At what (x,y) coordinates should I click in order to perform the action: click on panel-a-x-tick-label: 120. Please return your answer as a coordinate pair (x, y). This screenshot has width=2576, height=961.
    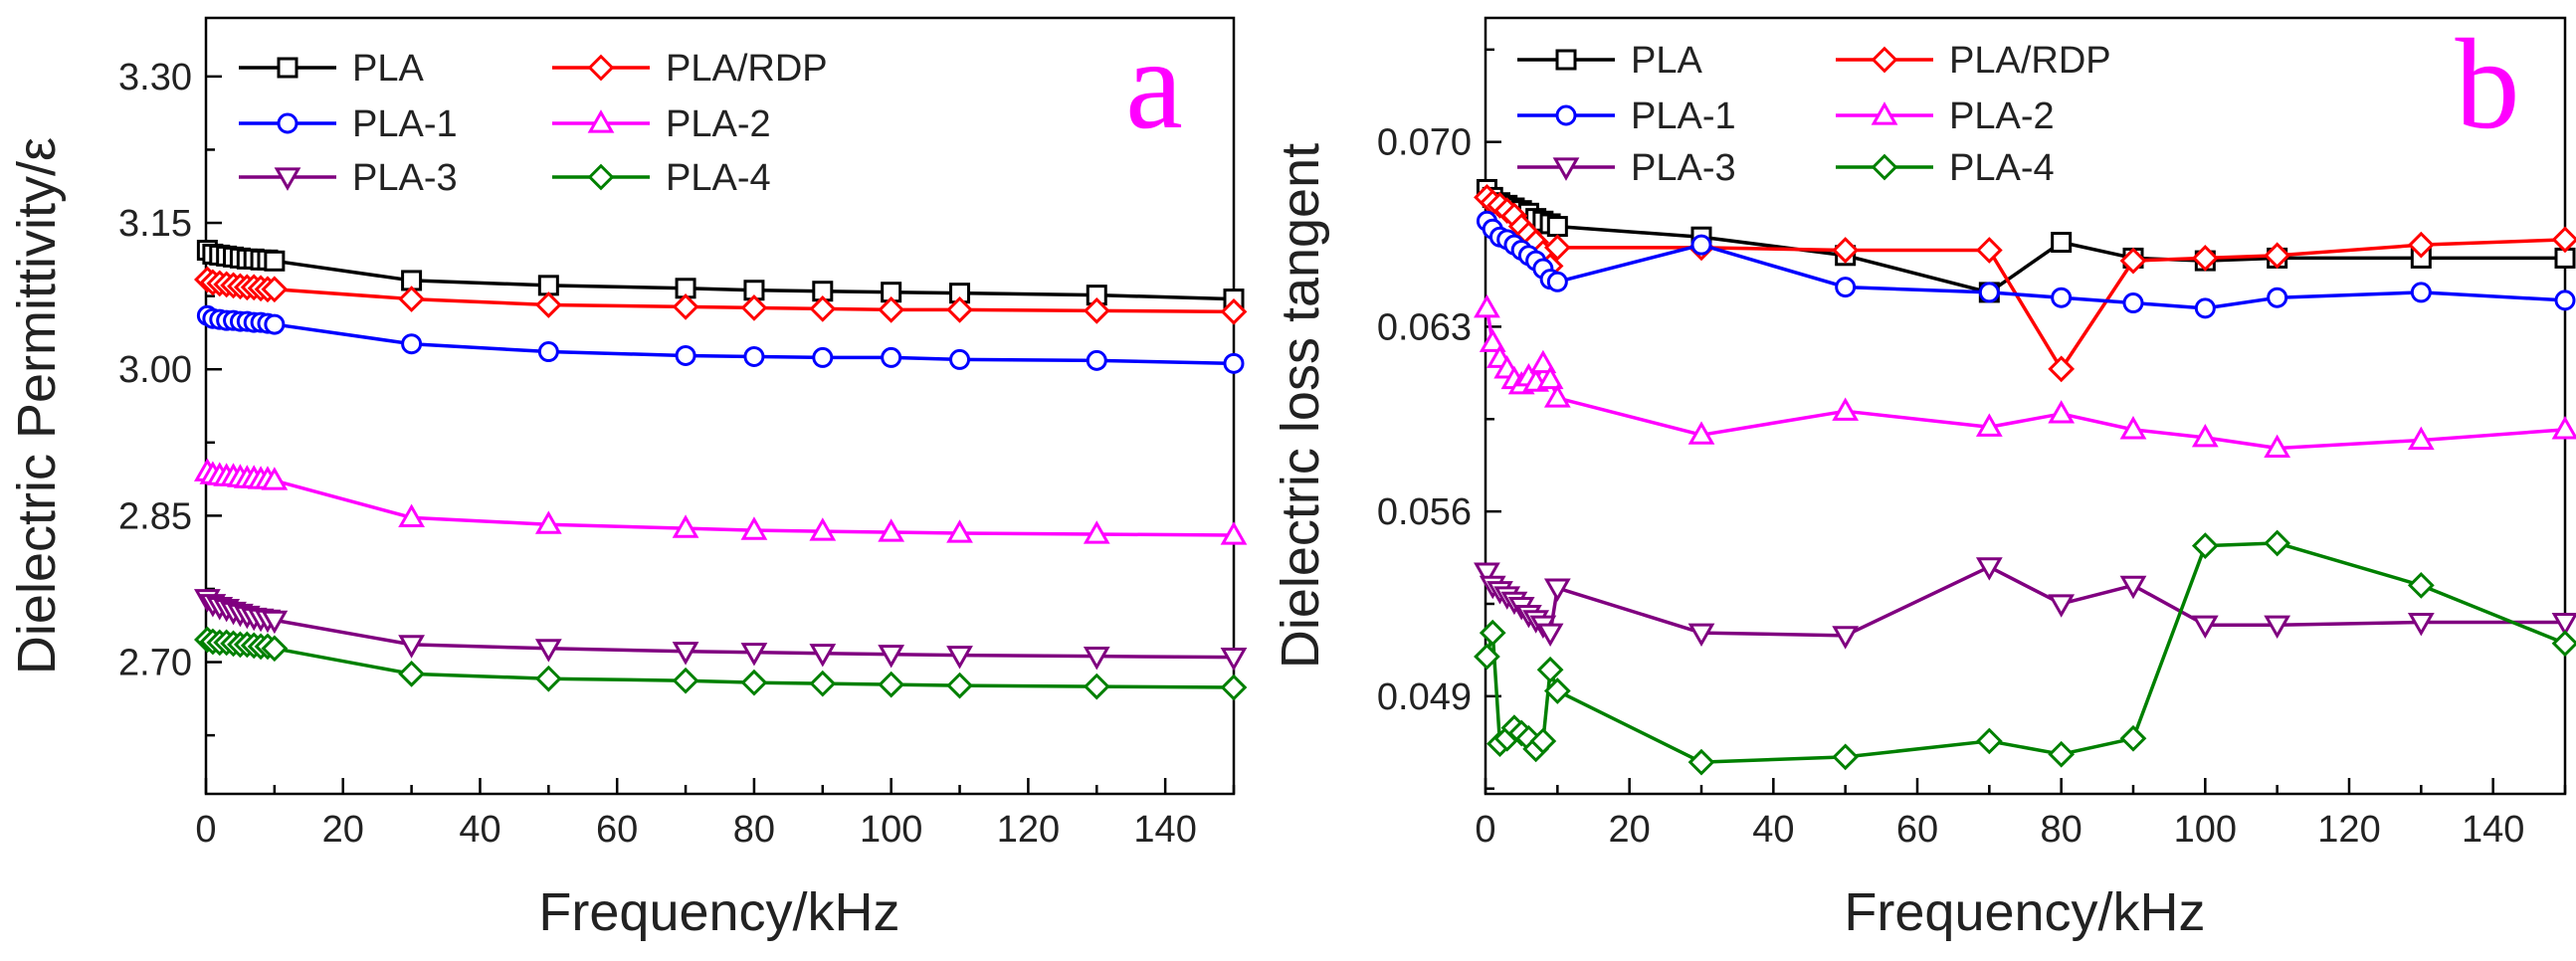
    Looking at the image, I should click on (1028, 830).